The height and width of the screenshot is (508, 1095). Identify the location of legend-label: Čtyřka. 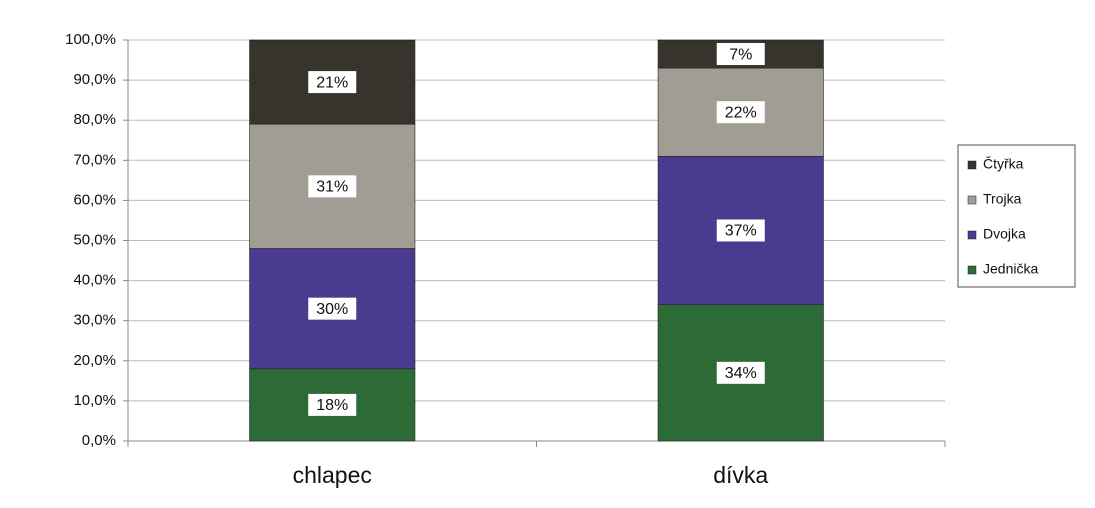
(1003, 164).